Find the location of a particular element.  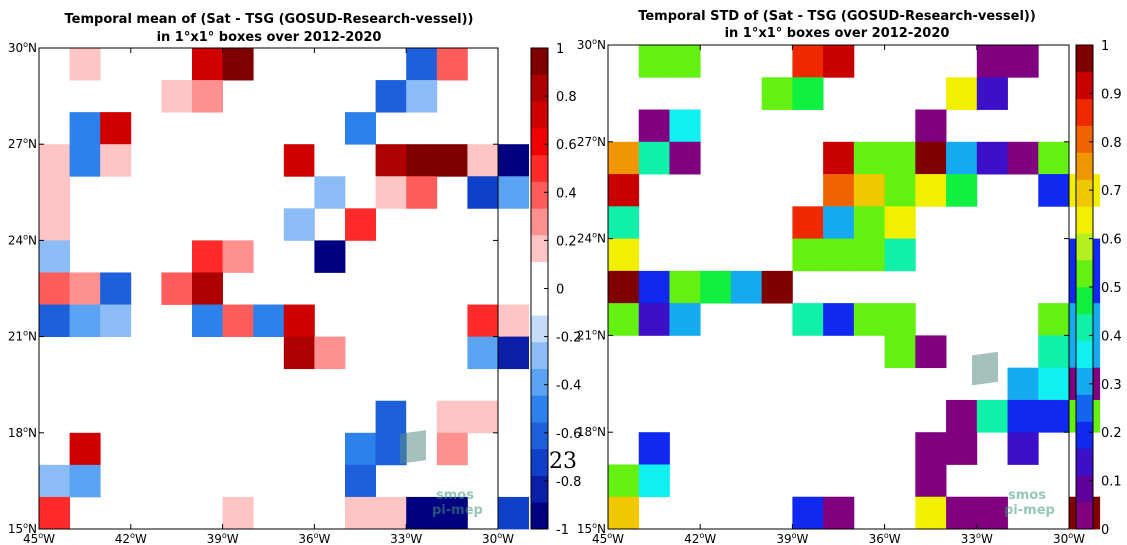

colorbar-tick-label: 0.7 is located at coordinates (1111, 191).